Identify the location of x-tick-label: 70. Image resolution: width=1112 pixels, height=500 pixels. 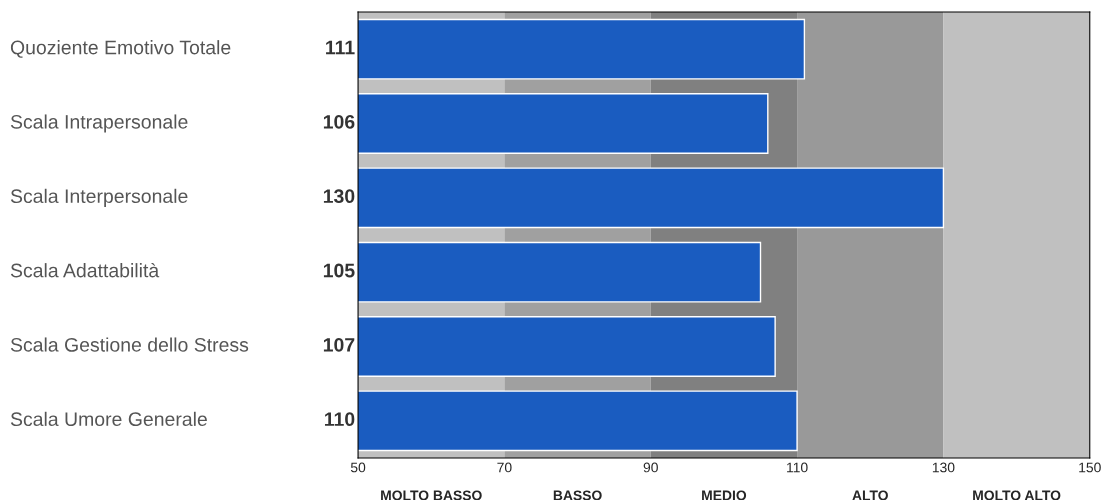
(504, 467).